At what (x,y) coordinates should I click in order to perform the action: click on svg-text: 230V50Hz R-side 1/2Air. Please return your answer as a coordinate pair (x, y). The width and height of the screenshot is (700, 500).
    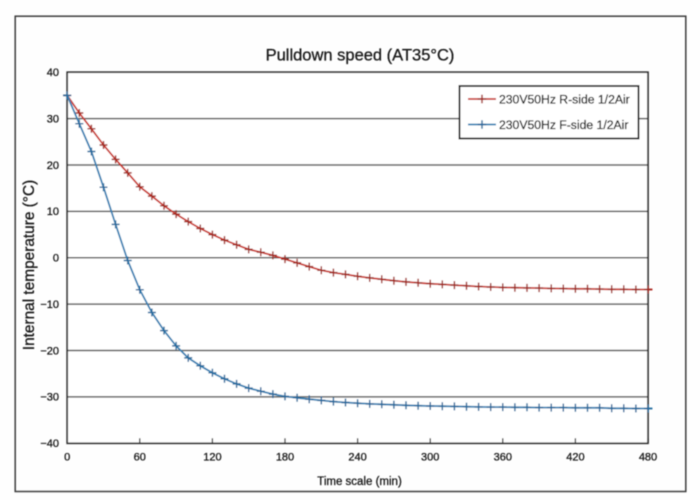
    Looking at the image, I should click on (564, 100).